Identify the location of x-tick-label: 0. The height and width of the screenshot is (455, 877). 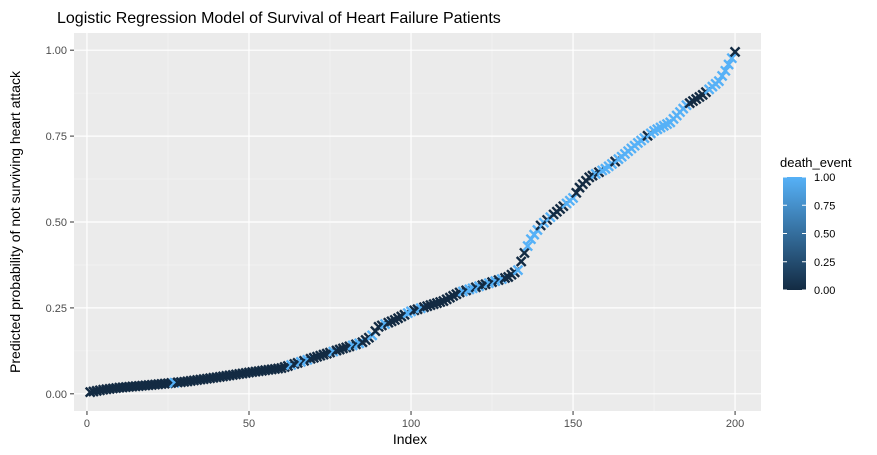
(87, 424).